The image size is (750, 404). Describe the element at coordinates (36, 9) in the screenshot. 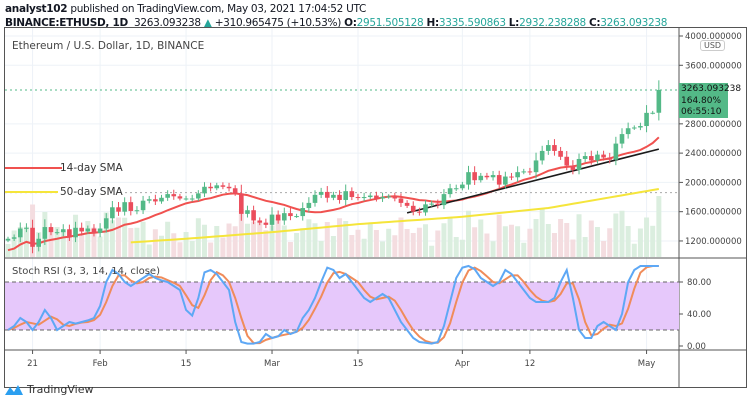

I see `author: analyst102` at that location.